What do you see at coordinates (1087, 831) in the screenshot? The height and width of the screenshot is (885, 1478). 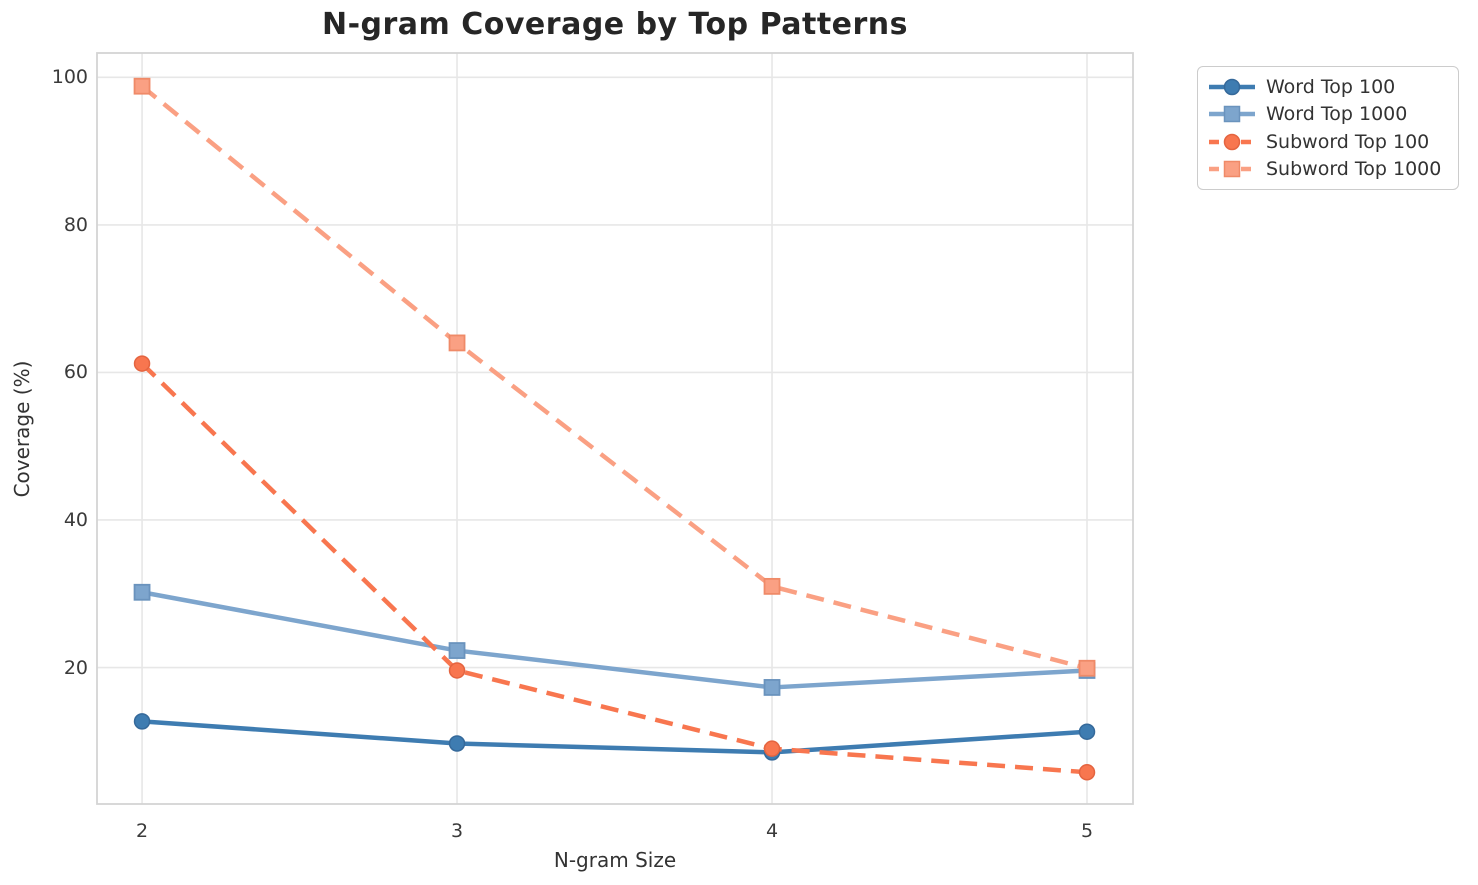 I see `x-tick-label: 5` at bounding box center [1087, 831].